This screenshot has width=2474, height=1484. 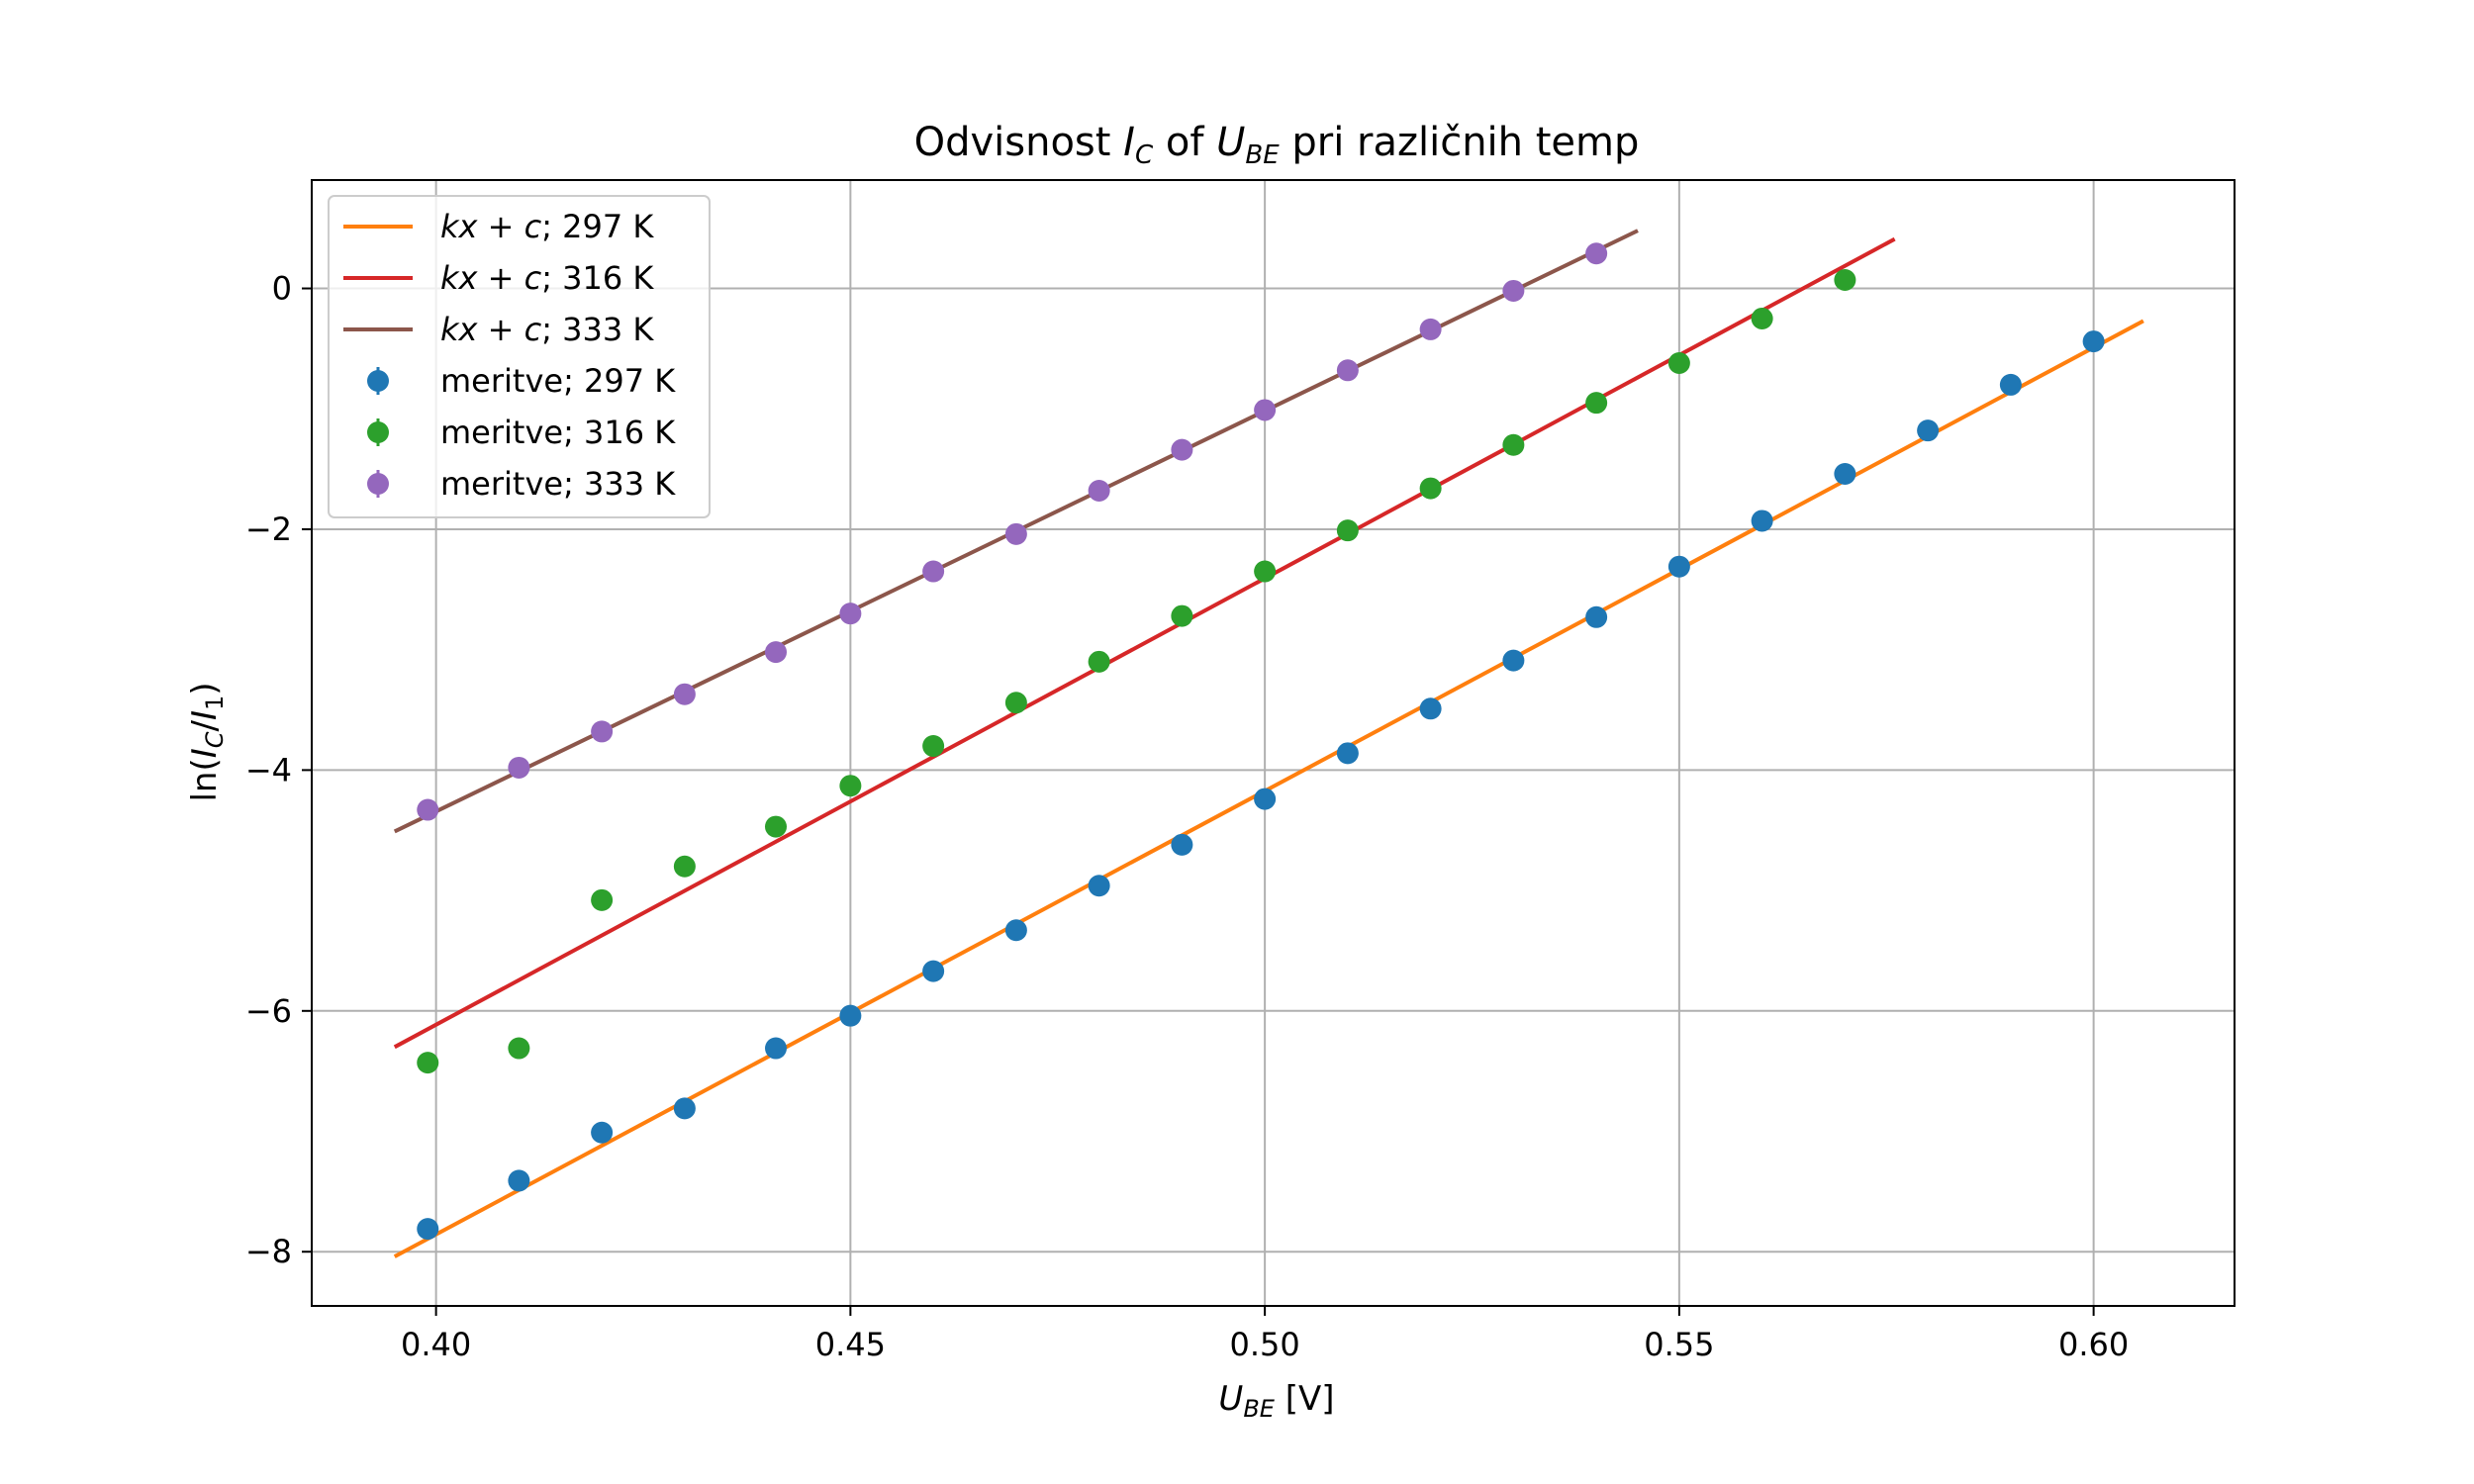 I want to click on legend-label: kx + c; 297 K, so click(x=547, y=226).